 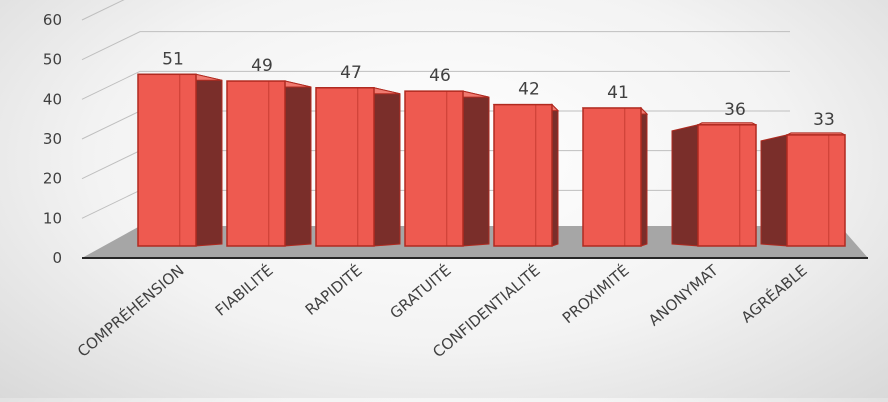 What do you see at coordinates (57, 258) in the screenshot?
I see `y-tick-label: 0` at bounding box center [57, 258].